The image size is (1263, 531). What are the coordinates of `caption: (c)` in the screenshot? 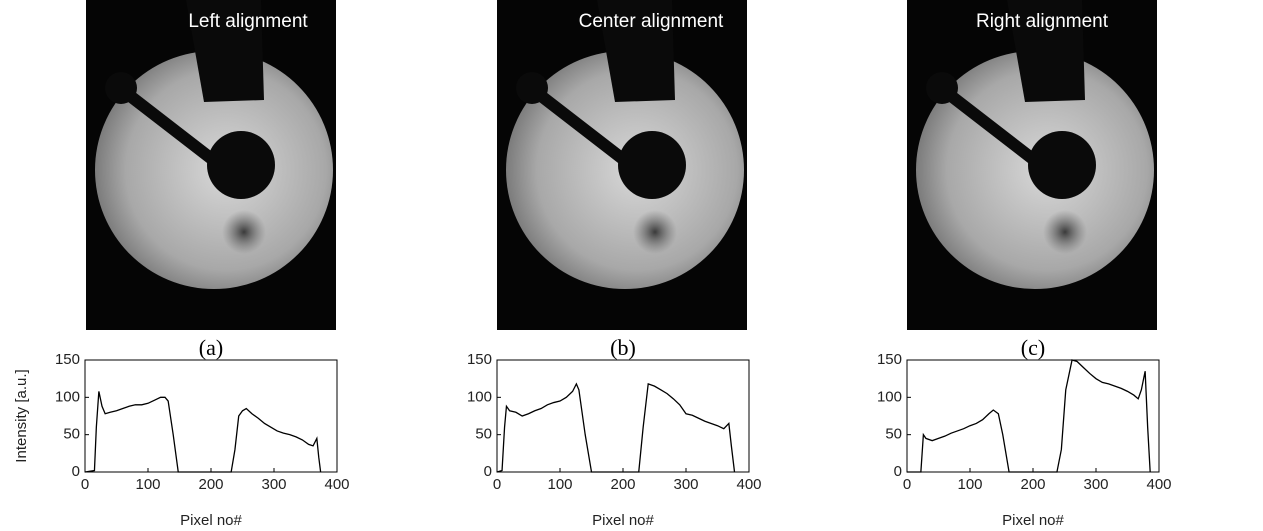 It's located at (1033, 347).